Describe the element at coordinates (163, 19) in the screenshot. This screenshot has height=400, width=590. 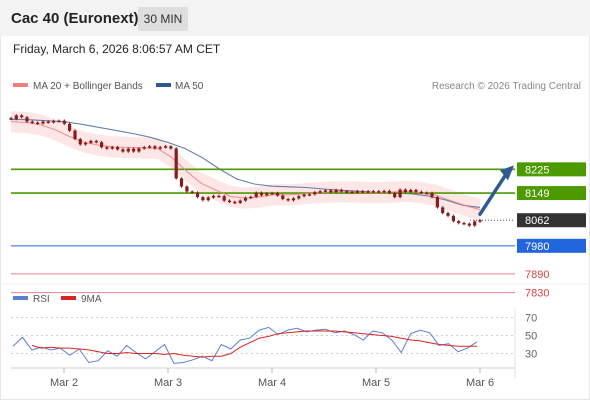
I see `period-selector-button: 30 MIN` at that location.